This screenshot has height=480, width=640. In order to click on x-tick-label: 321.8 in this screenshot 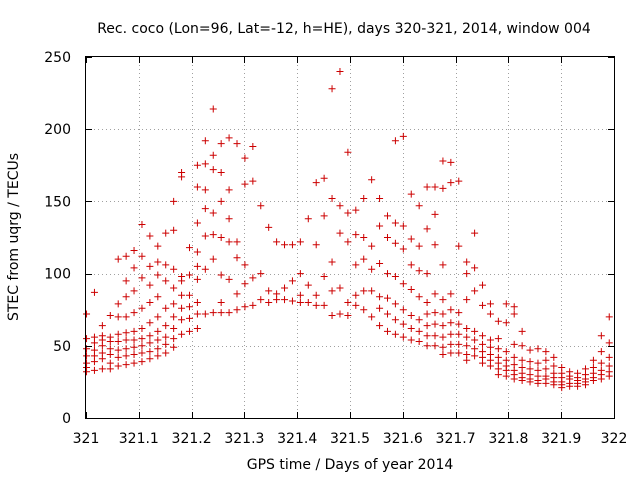, I will do `click(508, 439)`.